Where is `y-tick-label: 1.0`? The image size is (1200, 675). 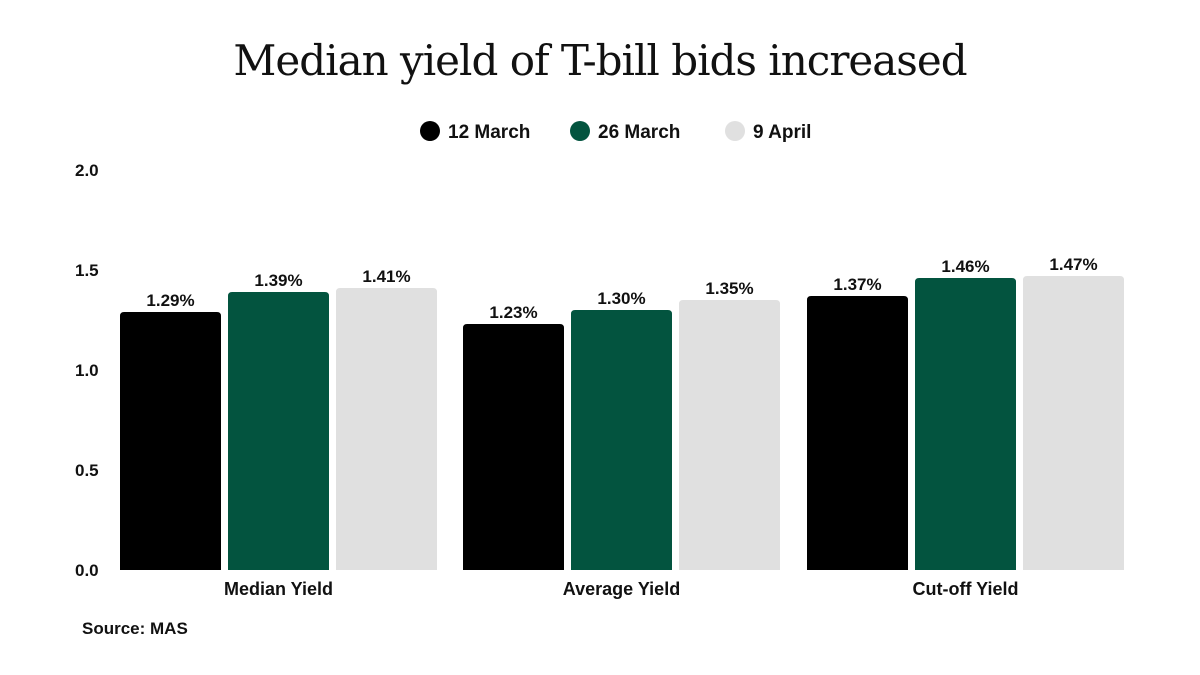
y-tick-label: 1.0 is located at coordinates (87, 370).